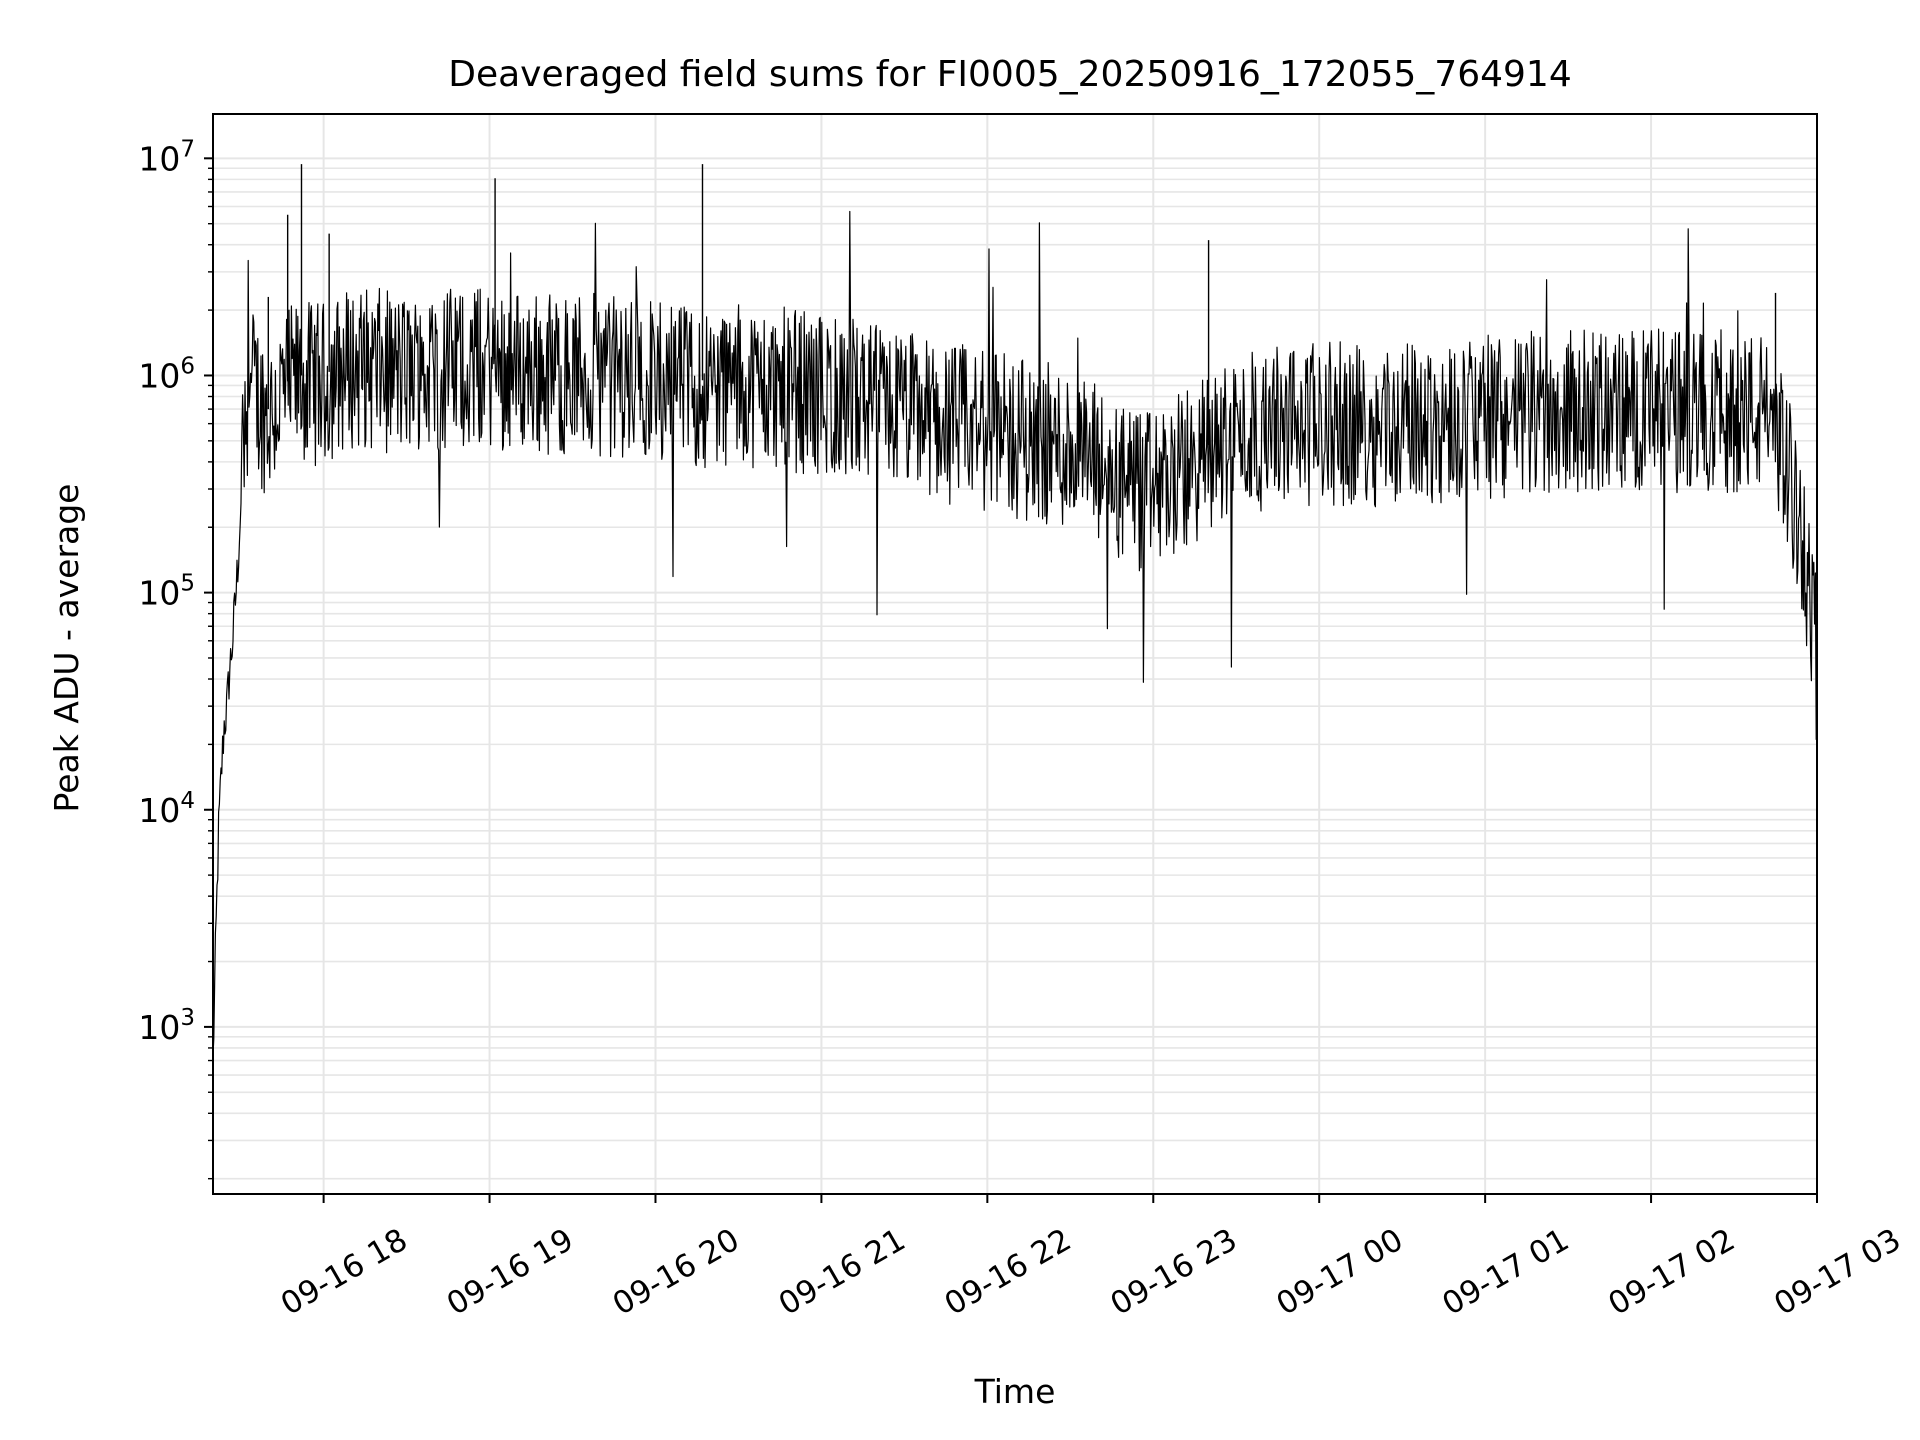 The width and height of the screenshot is (1920, 1440). Describe the element at coordinates (166, 1026) in the screenshot. I see `y-tick-label: 103` at that location.